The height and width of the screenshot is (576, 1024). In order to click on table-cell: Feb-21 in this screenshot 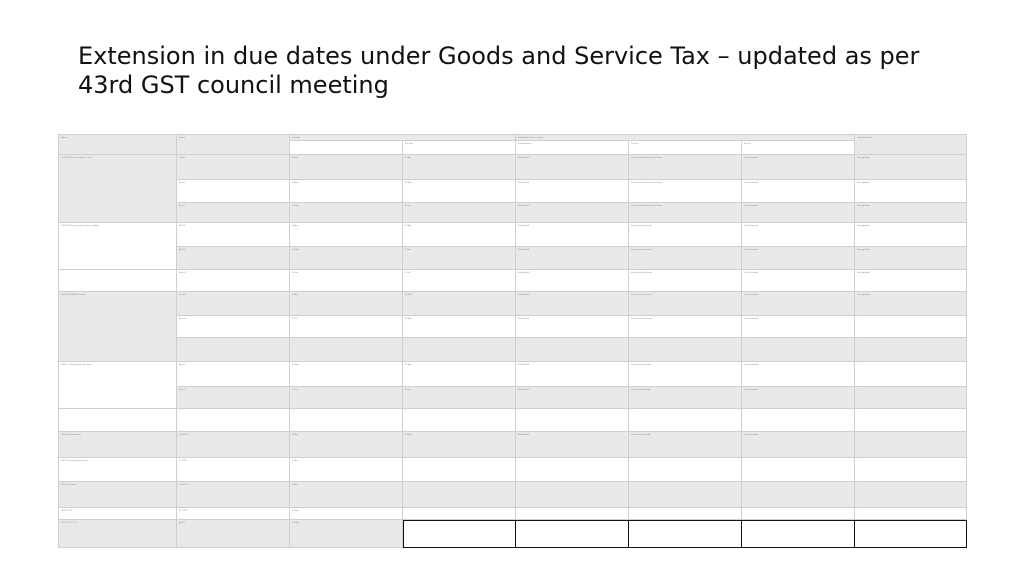, I will do `click(233, 167)`.